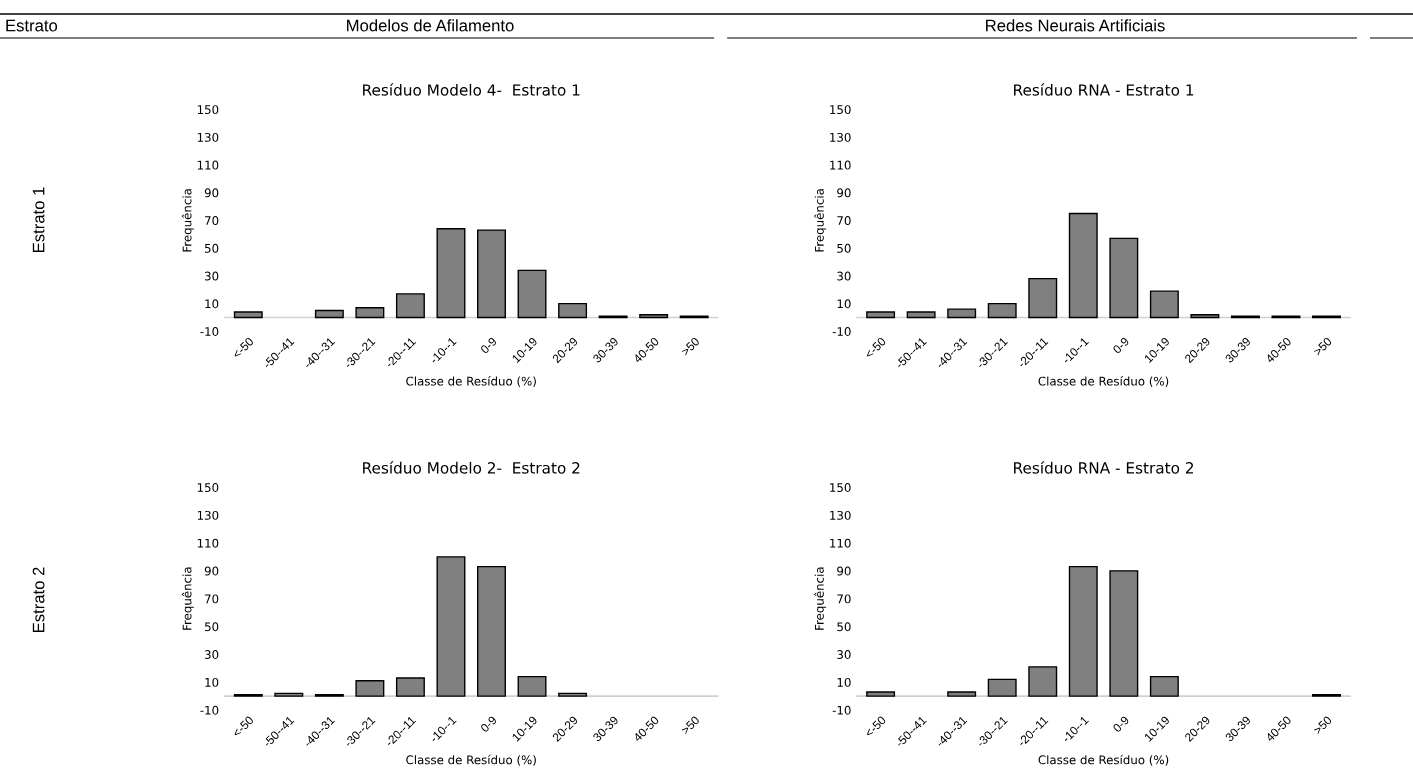 Image resolution: width=1413 pixels, height=776 pixels. I want to click on chart-title: Resíduo RNA - Estrato 1, so click(1104, 89).